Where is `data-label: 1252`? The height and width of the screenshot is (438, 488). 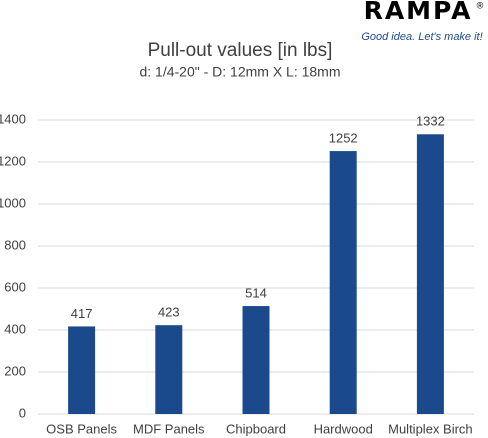 data-label: 1252 is located at coordinates (343, 138).